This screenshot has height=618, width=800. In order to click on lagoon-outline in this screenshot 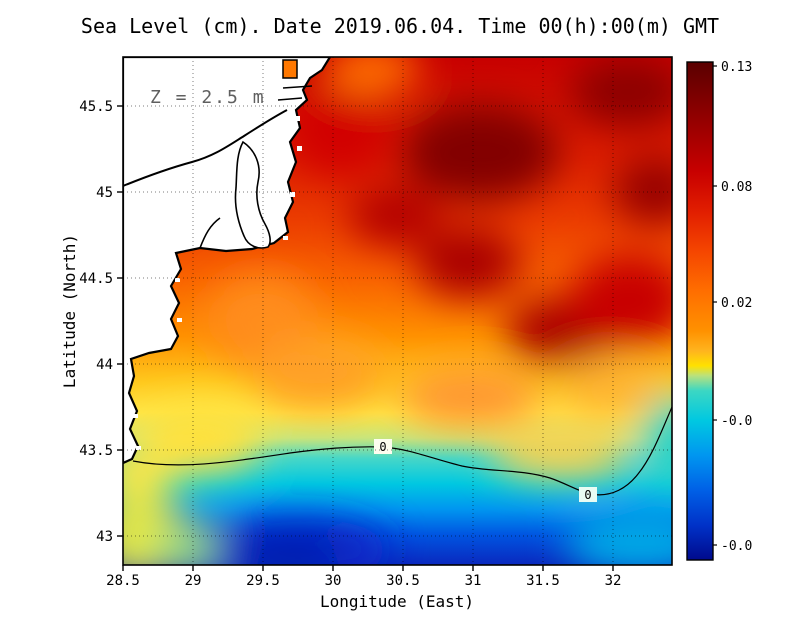, I will do `click(252, 194)`.